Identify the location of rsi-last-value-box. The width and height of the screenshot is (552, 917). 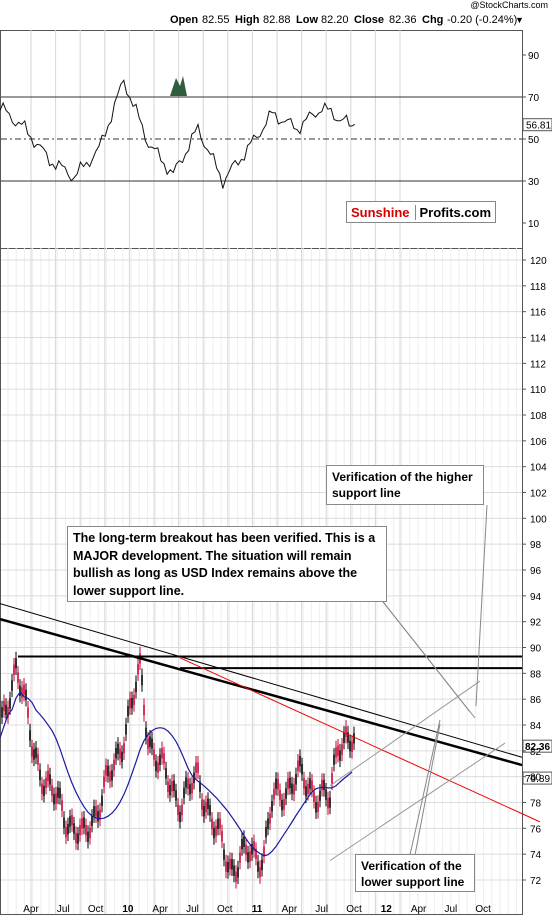
(537, 125).